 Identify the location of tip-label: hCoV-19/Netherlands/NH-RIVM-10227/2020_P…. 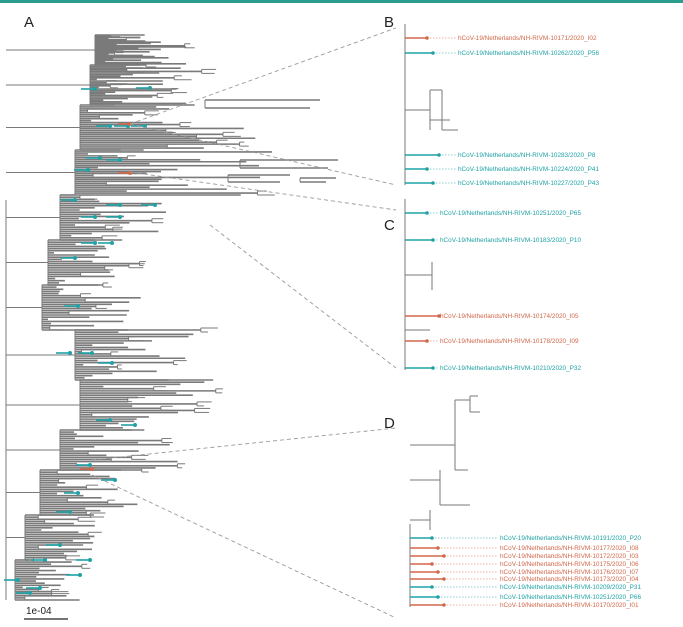
(528, 183).